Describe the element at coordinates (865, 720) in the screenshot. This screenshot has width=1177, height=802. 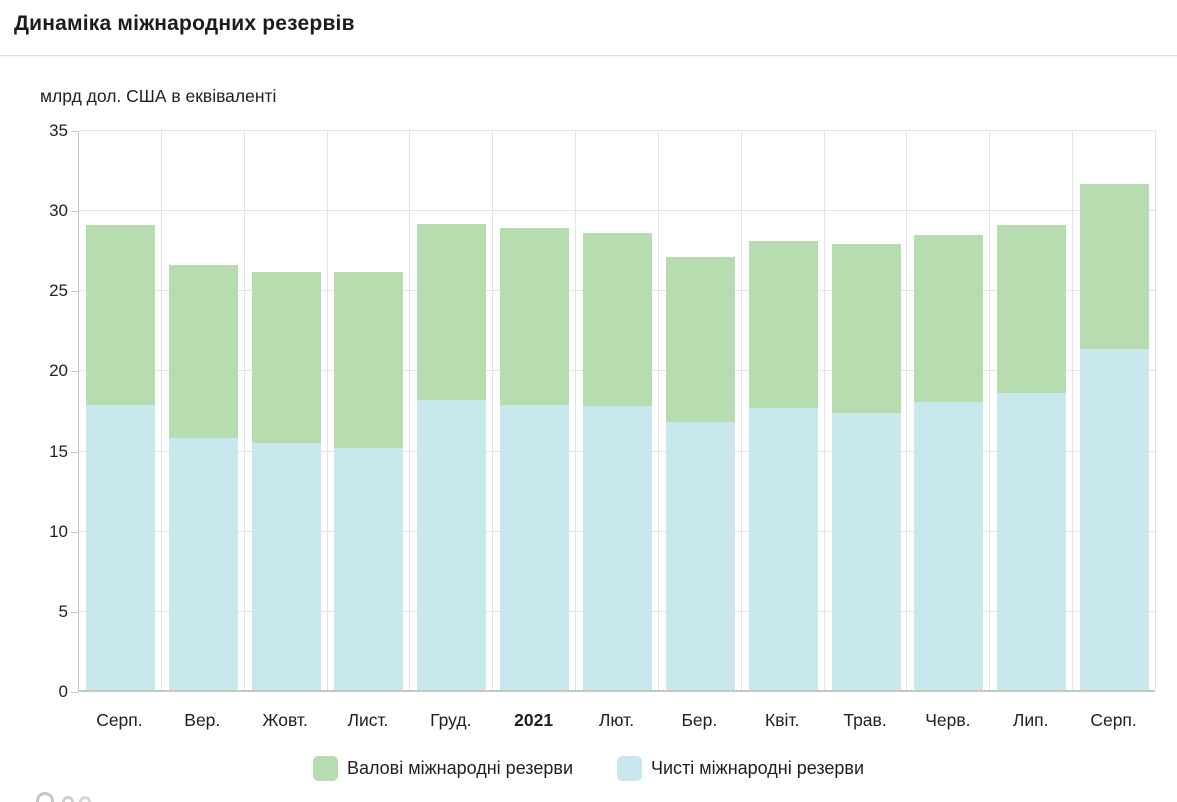
I see `x-axis-label: Трав.` at that location.